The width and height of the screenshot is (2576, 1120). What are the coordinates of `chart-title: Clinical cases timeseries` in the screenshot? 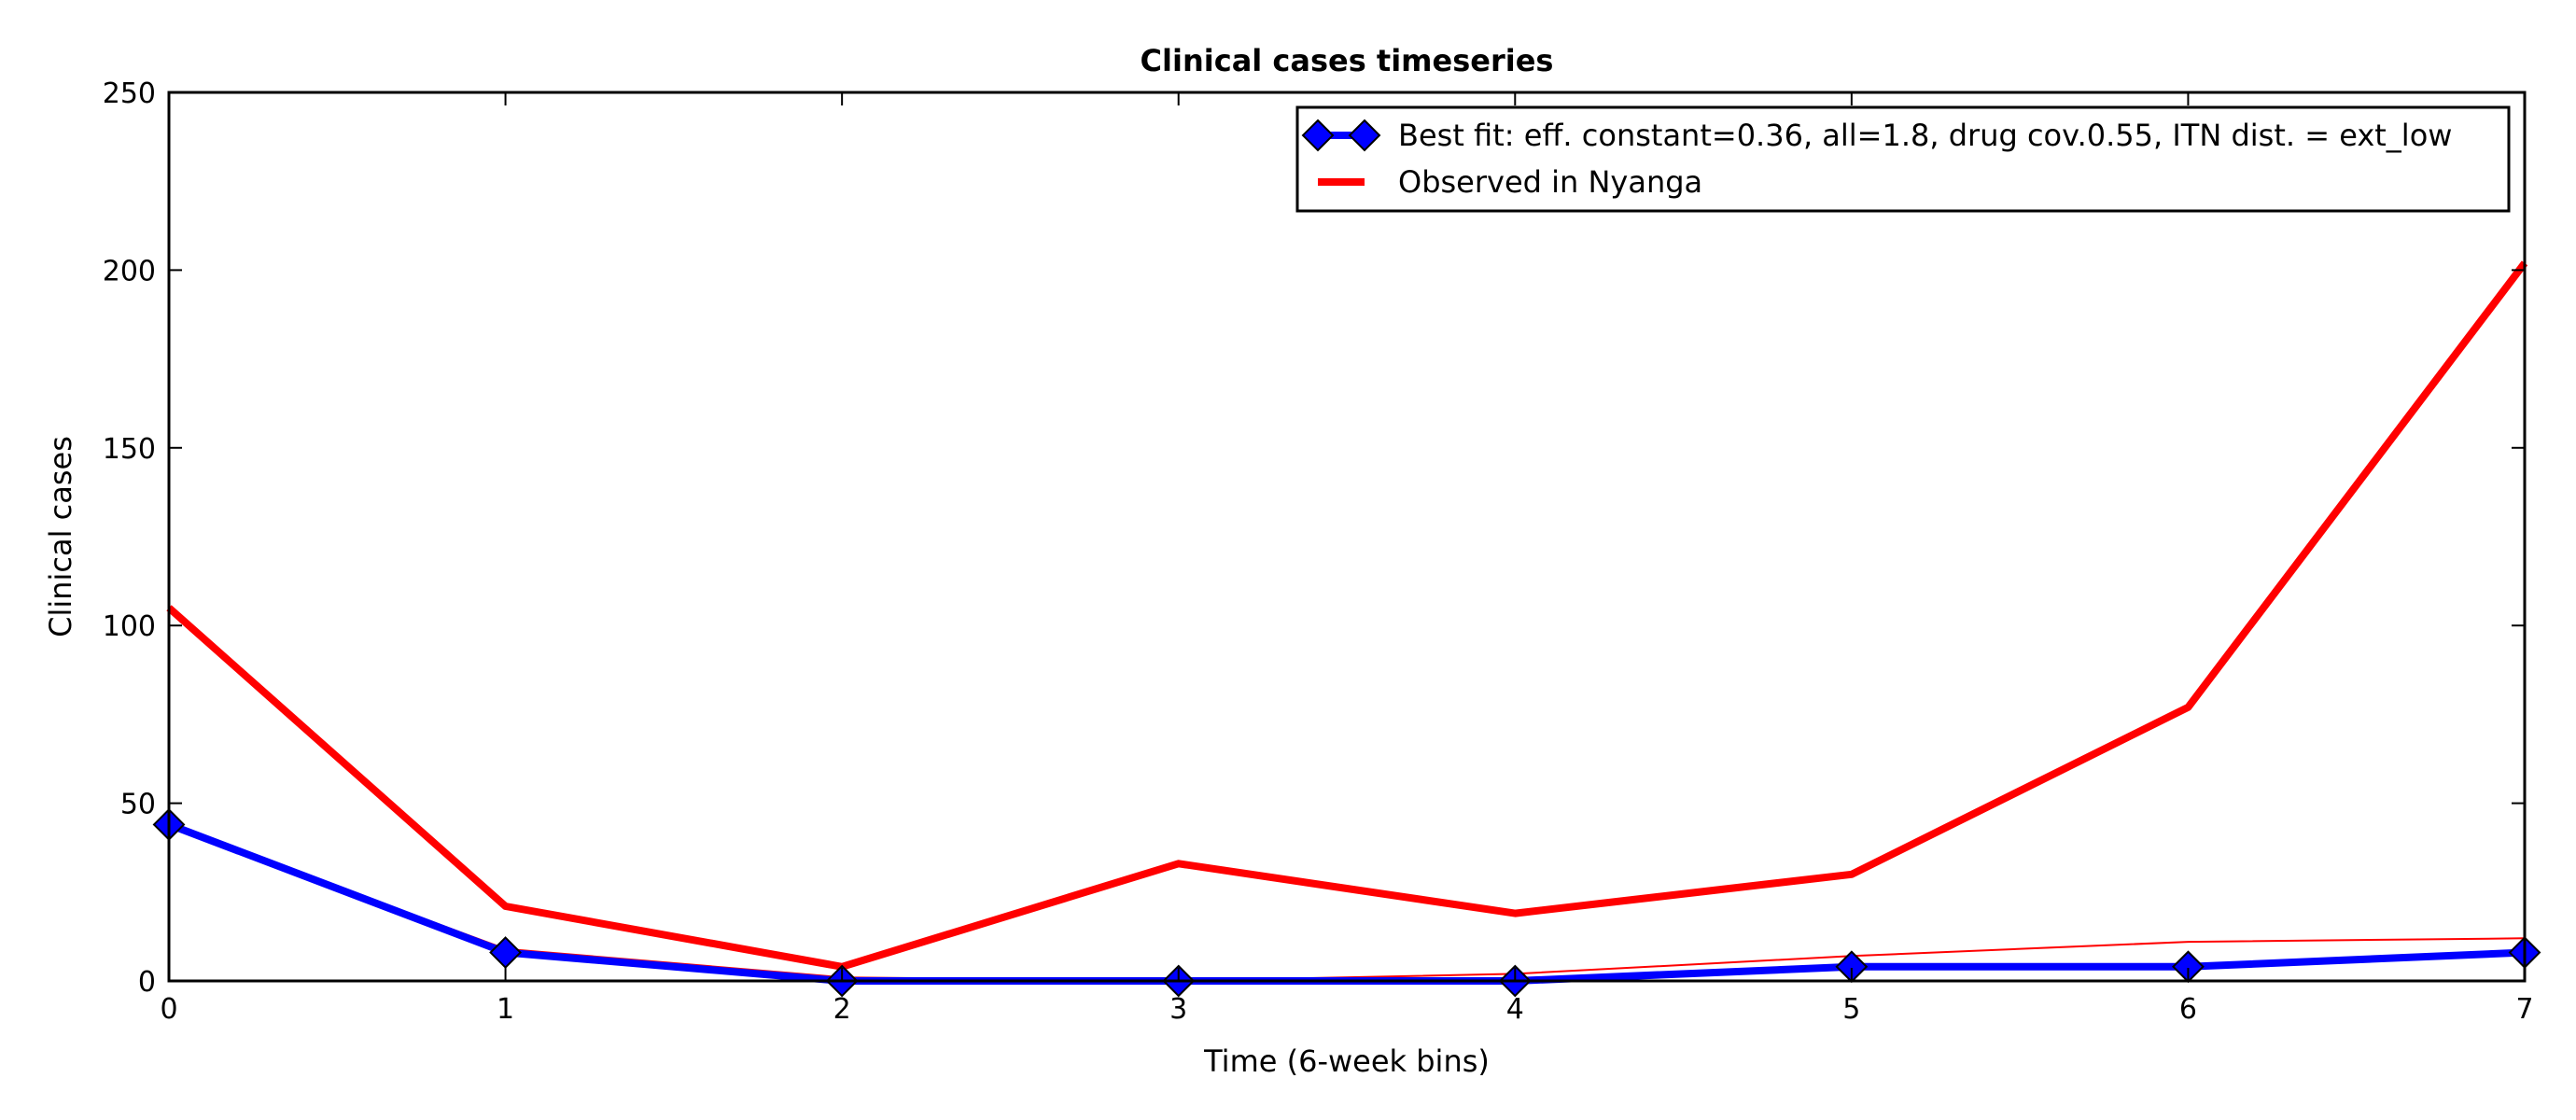 It's located at (1347, 60).